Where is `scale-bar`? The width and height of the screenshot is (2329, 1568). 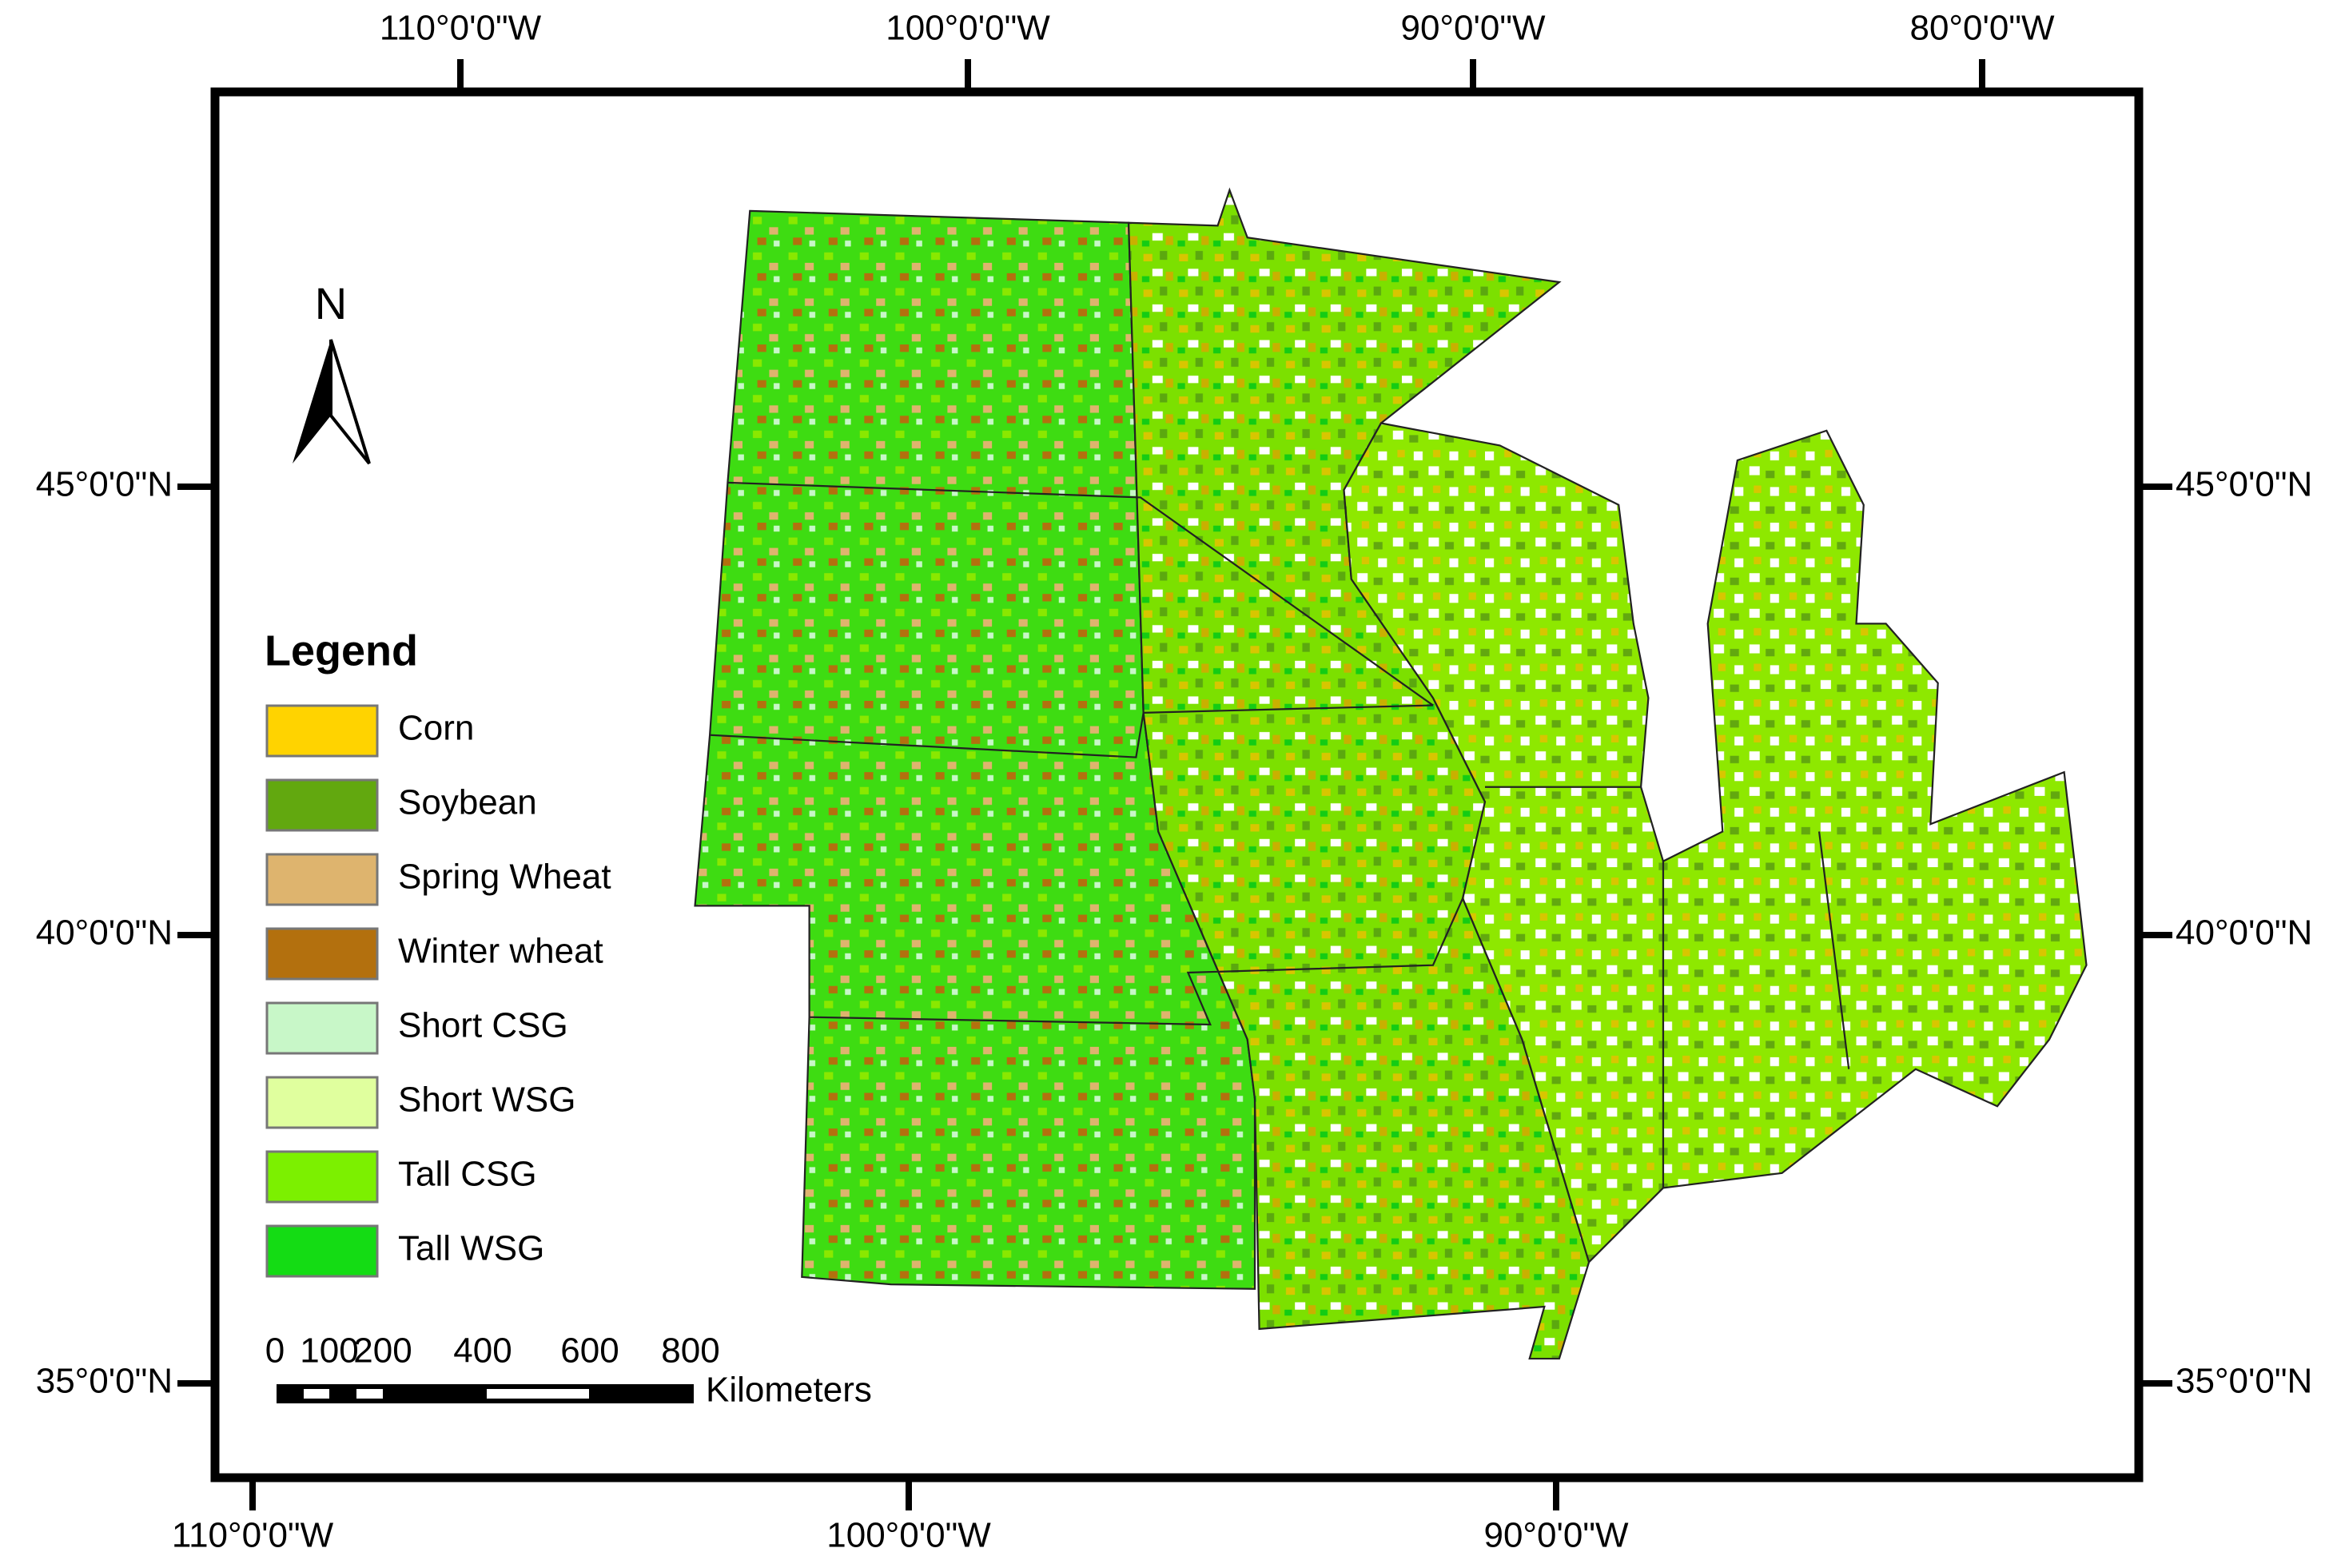
scale-bar is located at coordinates (486, 1393).